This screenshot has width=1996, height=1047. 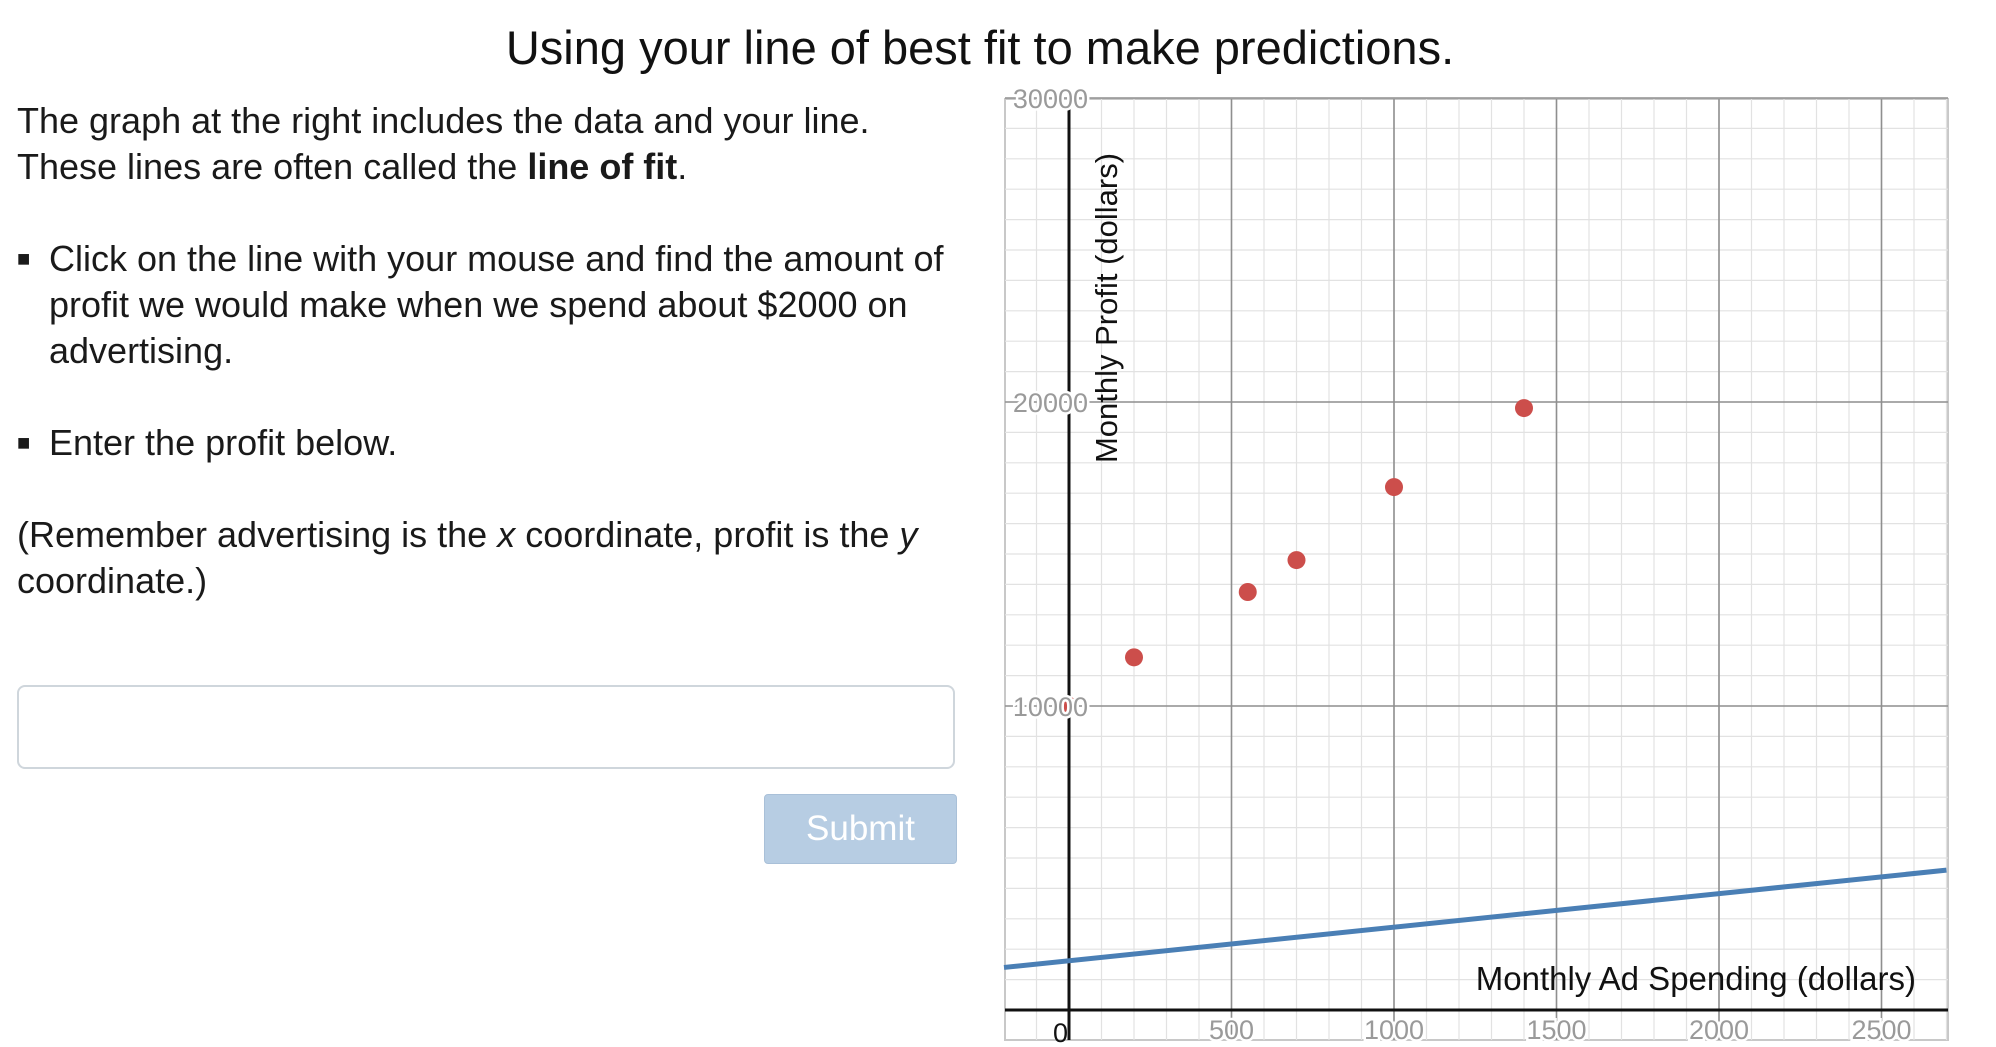 I want to click on bullet-text: Enter the profit below., so click(x=223, y=442).